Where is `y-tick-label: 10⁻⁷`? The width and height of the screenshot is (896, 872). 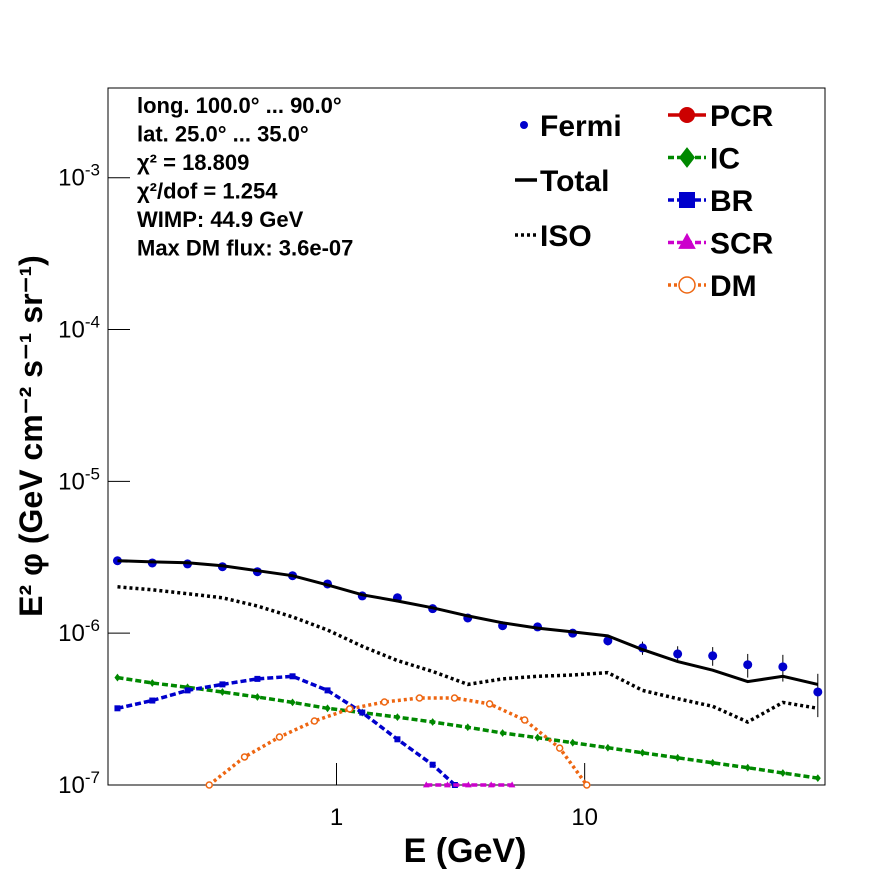
y-tick-label: 10⁻⁷ is located at coordinates (79, 783).